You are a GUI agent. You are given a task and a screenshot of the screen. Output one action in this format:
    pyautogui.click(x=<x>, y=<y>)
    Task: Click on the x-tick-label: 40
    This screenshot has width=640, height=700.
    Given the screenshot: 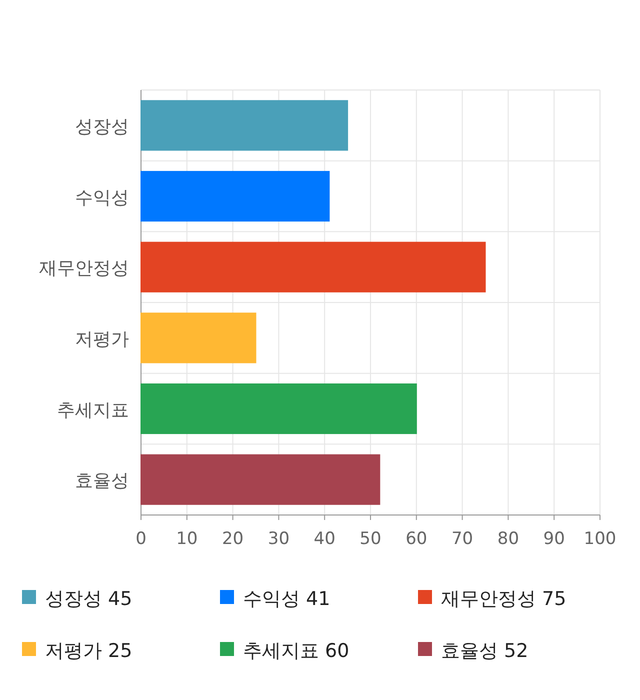 What is the action you would take?
    pyautogui.click(x=325, y=539)
    